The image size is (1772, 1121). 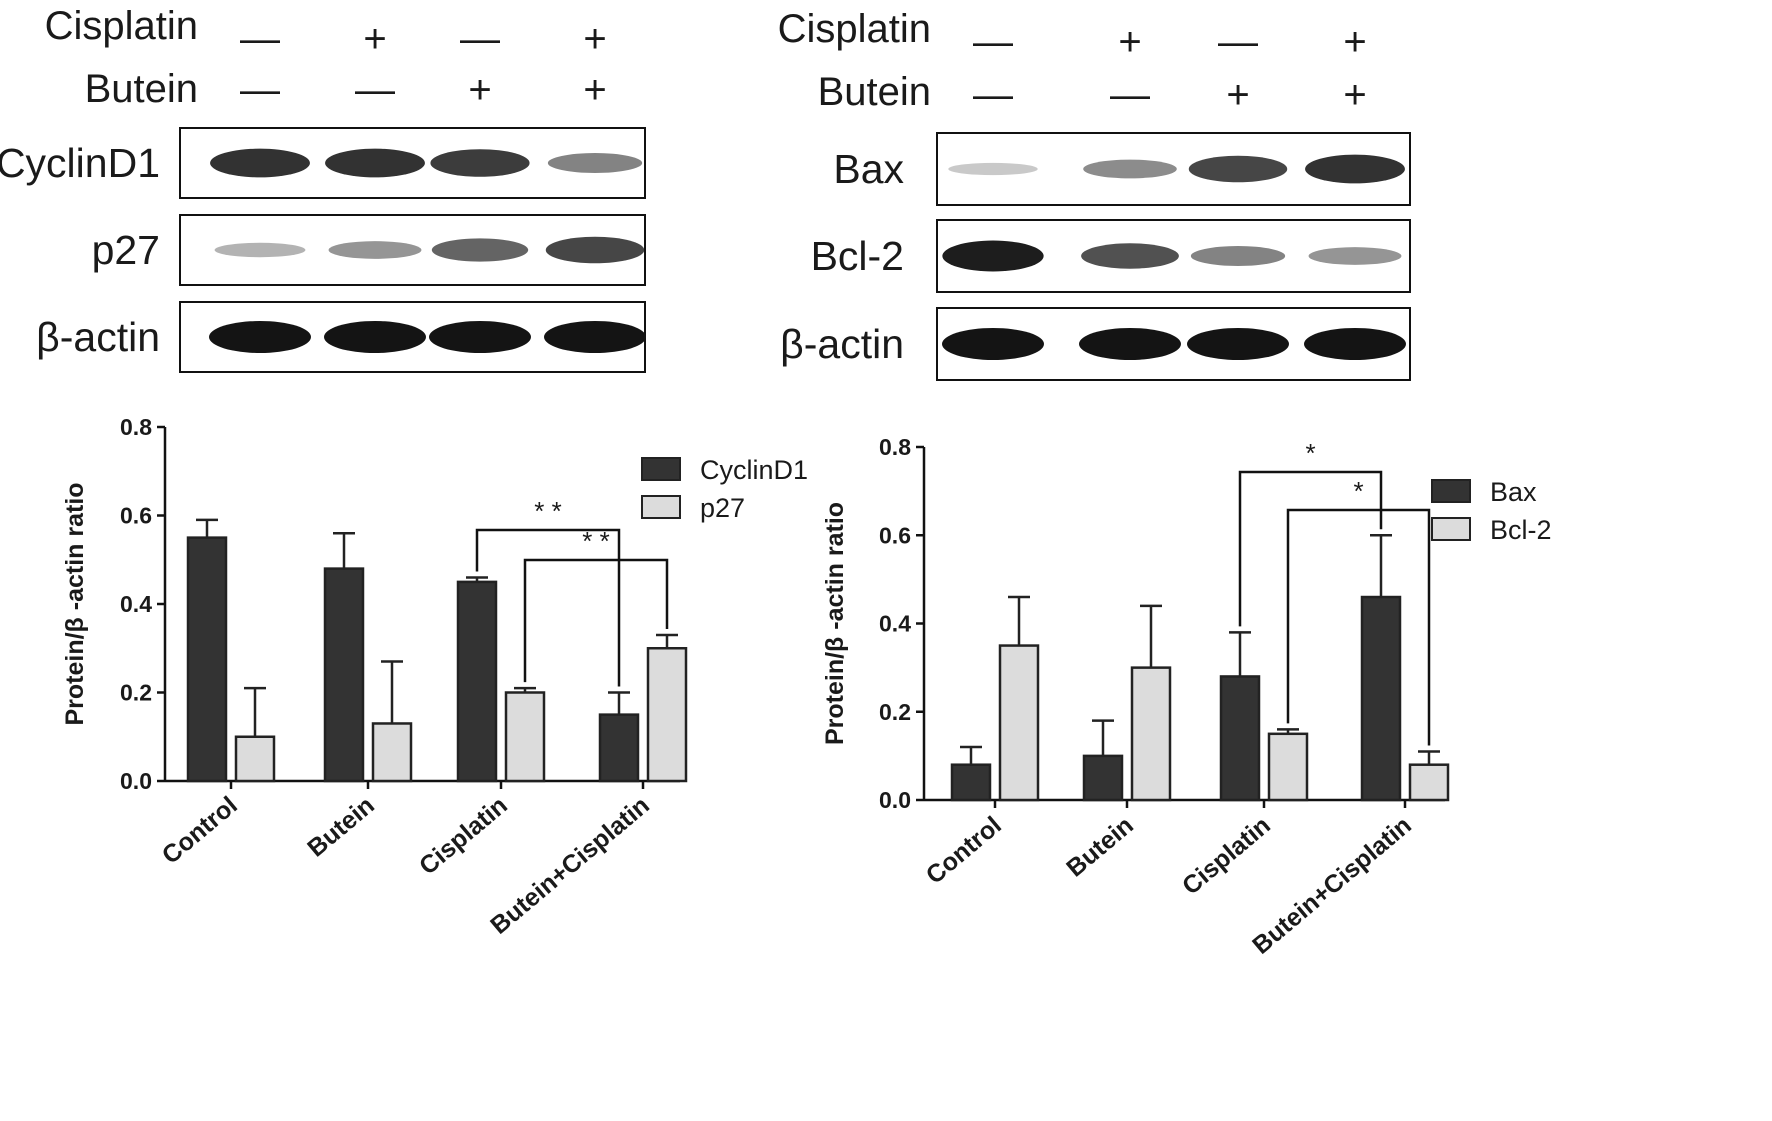 What do you see at coordinates (1513, 492) in the screenshot?
I see `legend-label: Bax` at bounding box center [1513, 492].